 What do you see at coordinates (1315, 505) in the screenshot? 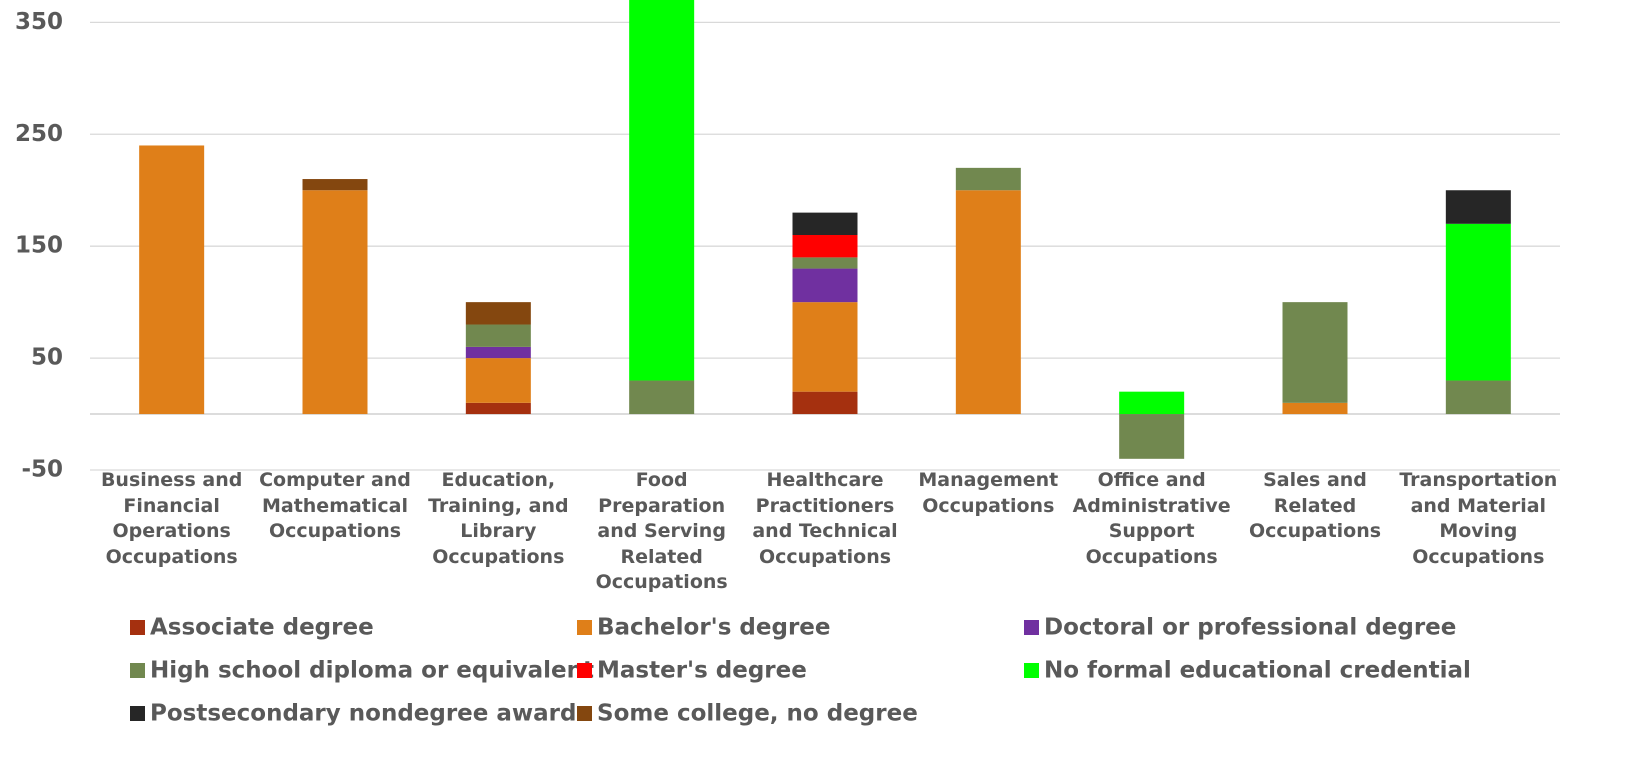
I see `x-tick-label: Sales and Related Occupations` at bounding box center [1315, 505].